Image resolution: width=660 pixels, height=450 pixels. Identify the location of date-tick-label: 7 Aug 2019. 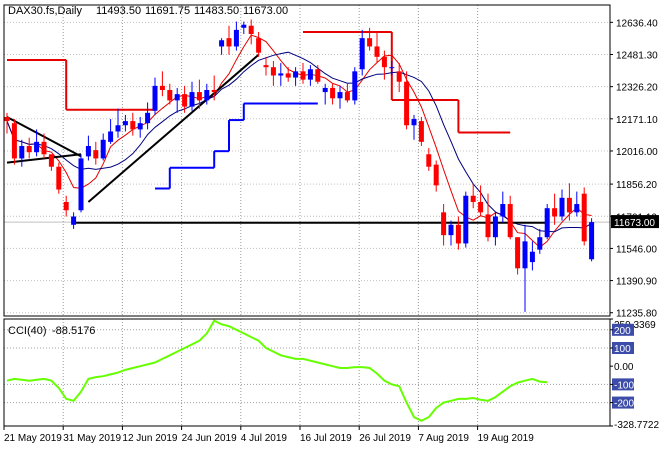
(443, 438).